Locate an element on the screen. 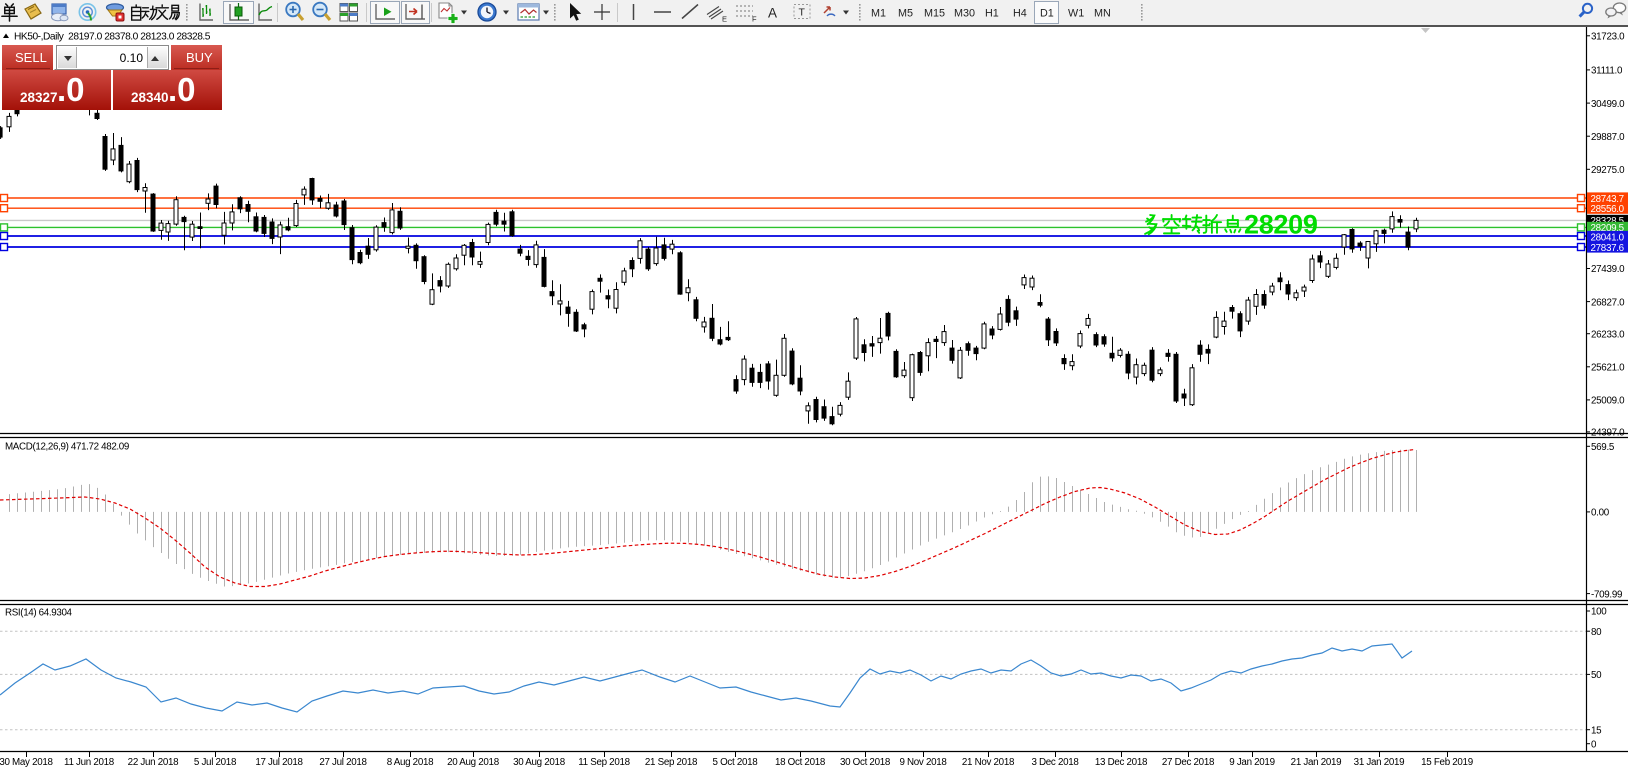 The width and height of the screenshot is (1628, 772). svg-text: 9 Jan 2019 is located at coordinates (1251, 762).